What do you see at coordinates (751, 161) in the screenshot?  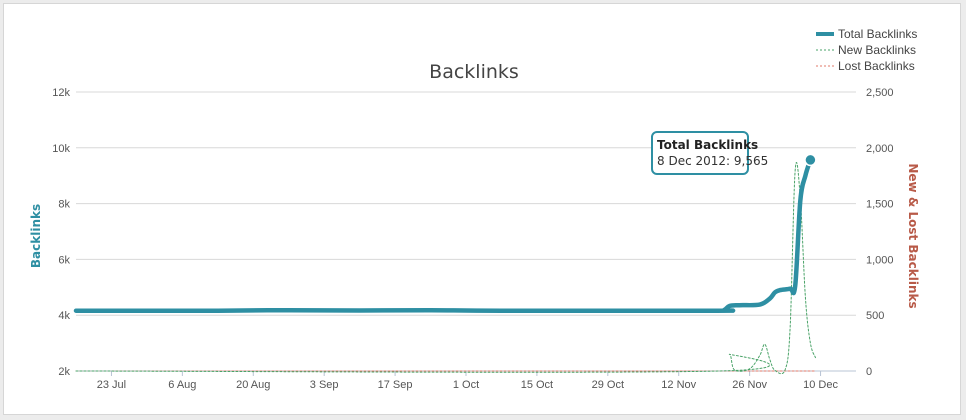 I see `tooltip-value: 9,565` at bounding box center [751, 161].